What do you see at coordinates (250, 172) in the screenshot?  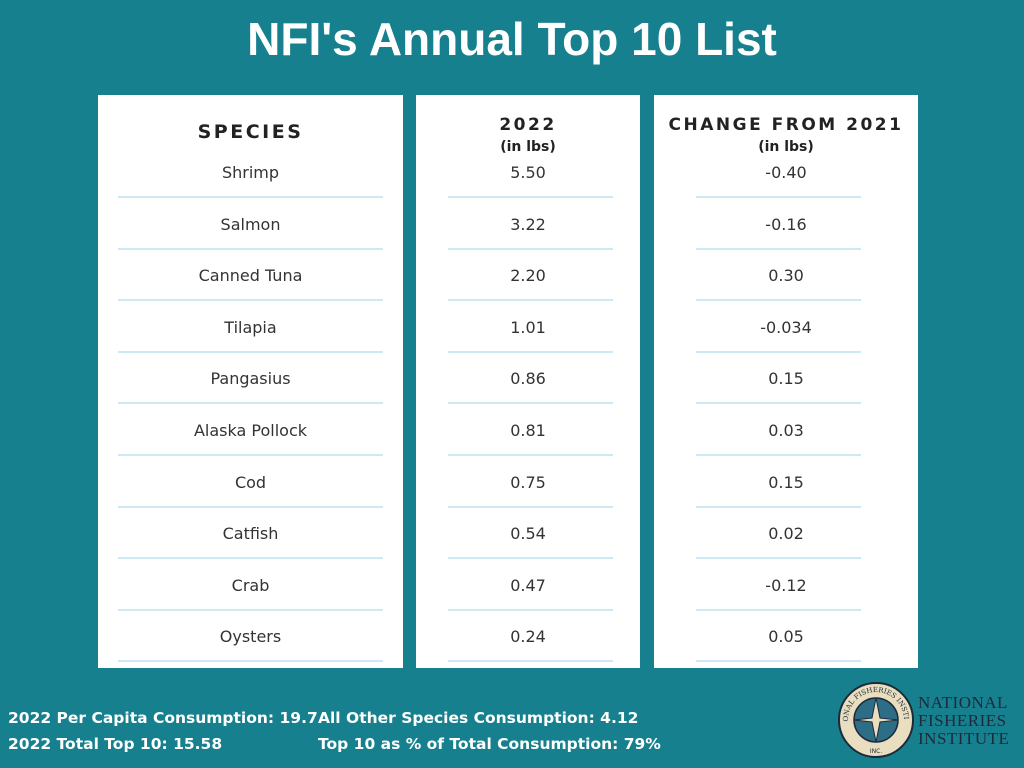 I see `species-cell: Shrimp` at bounding box center [250, 172].